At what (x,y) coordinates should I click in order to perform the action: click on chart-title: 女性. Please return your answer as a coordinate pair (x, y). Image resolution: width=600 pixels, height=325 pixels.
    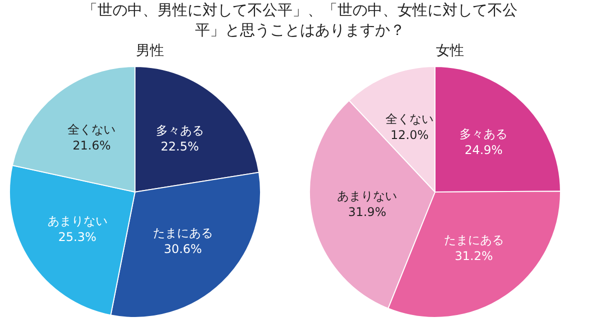
    Looking at the image, I should click on (450, 51).